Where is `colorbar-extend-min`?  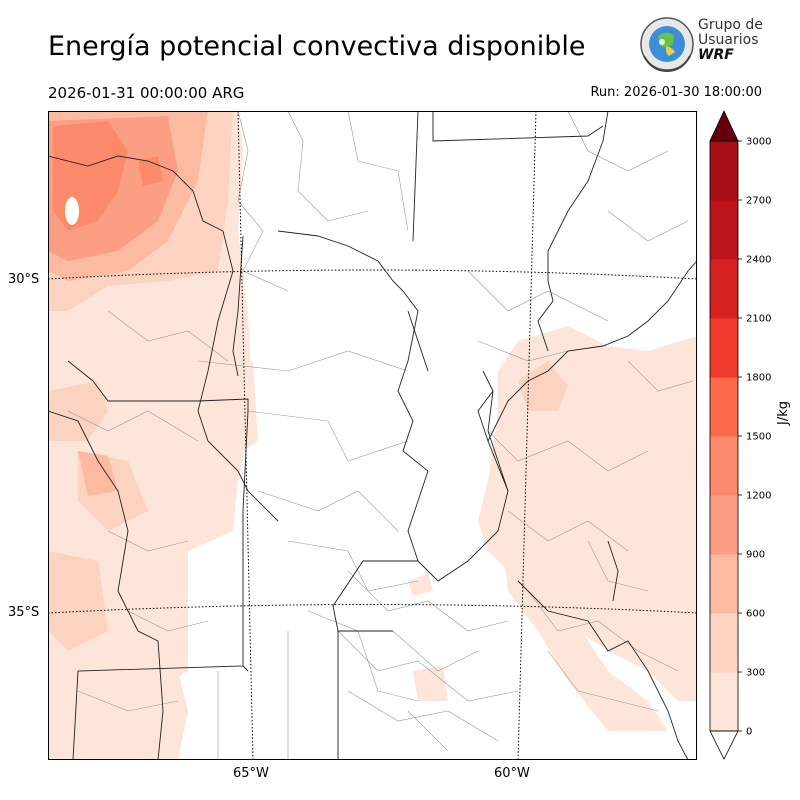
colorbar-extend-min is located at coordinates (724, 745).